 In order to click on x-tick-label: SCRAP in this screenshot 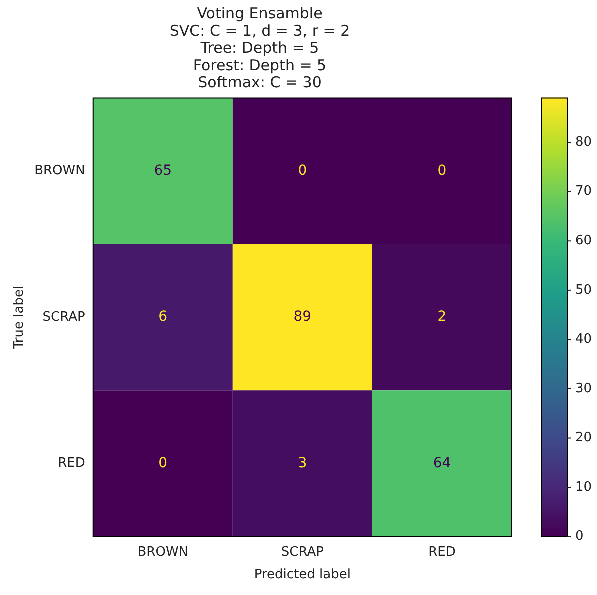, I will do `click(302, 552)`.